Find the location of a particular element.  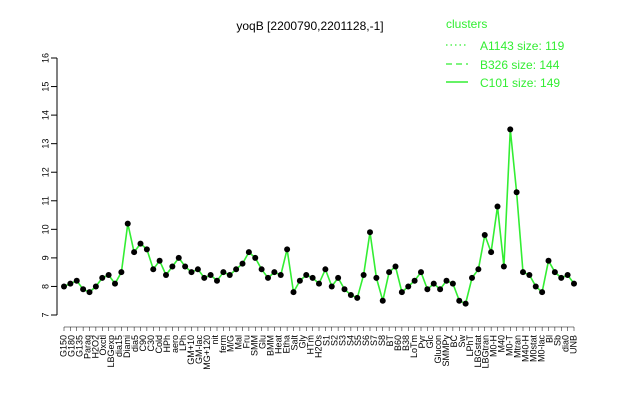

x-tick-label: H2Os is located at coordinates (318, 347).